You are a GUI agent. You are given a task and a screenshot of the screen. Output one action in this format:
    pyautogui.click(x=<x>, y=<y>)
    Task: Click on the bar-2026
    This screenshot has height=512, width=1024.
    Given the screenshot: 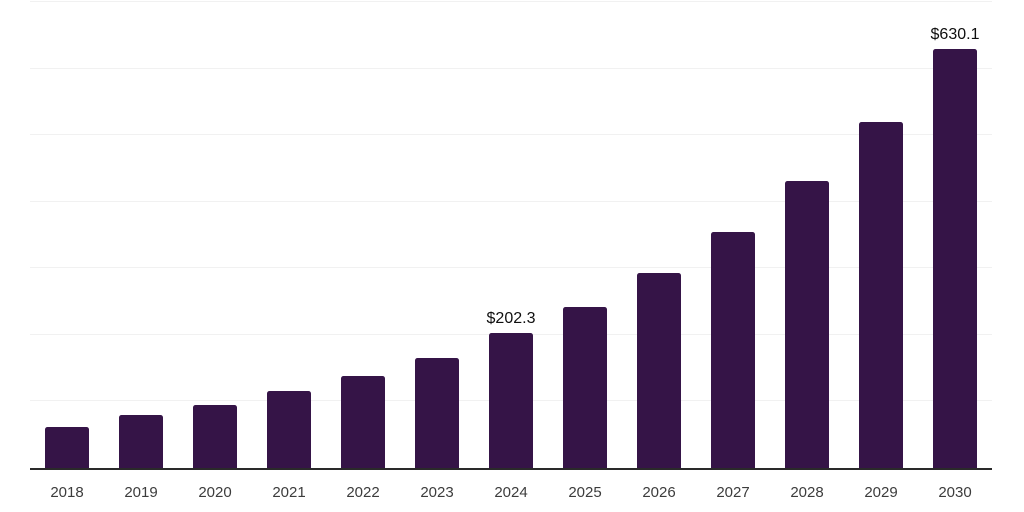 What is the action you would take?
    pyautogui.click(x=659, y=370)
    